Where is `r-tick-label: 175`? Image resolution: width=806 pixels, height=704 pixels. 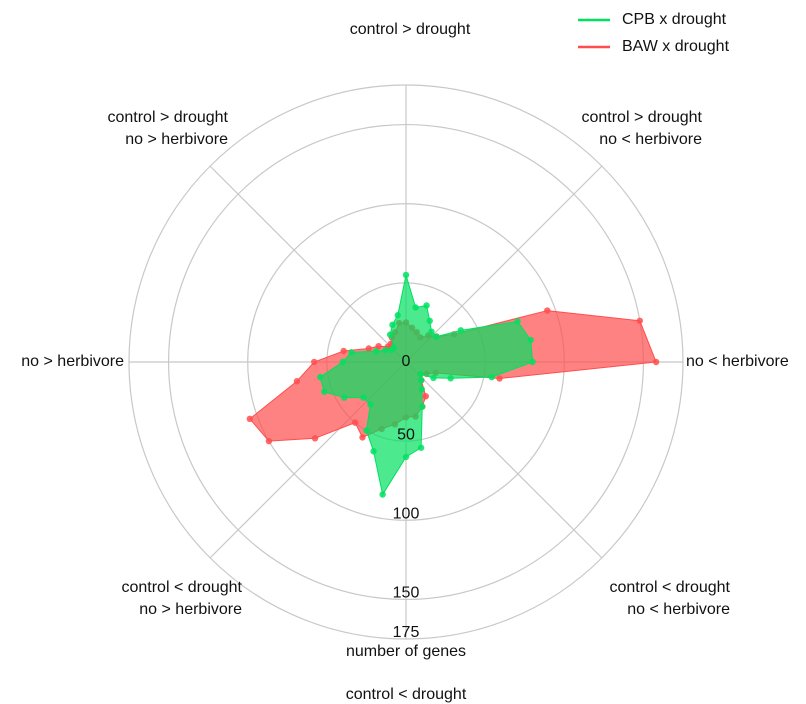
r-tick-label: 175 is located at coordinates (406, 632).